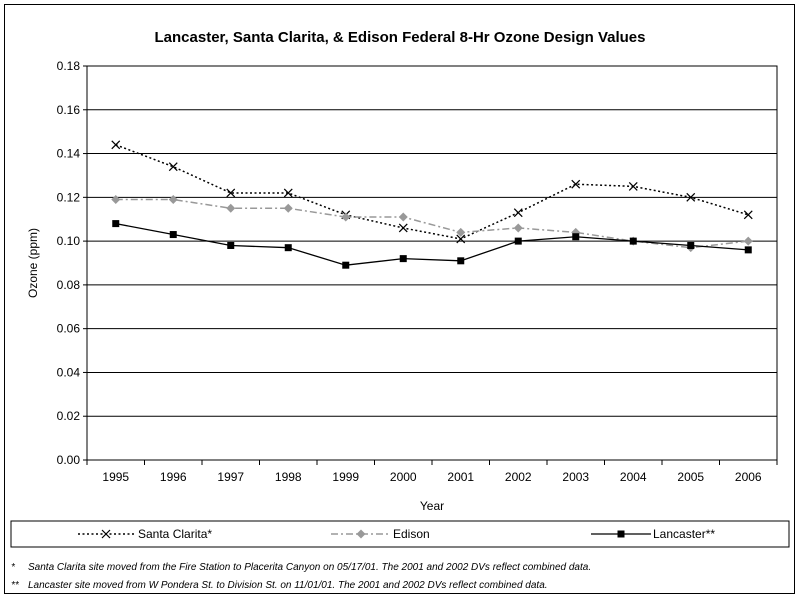 The image size is (801, 600). Describe the element at coordinates (69, 372) in the screenshot. I see `y-tick-label: 0.04` at that location.